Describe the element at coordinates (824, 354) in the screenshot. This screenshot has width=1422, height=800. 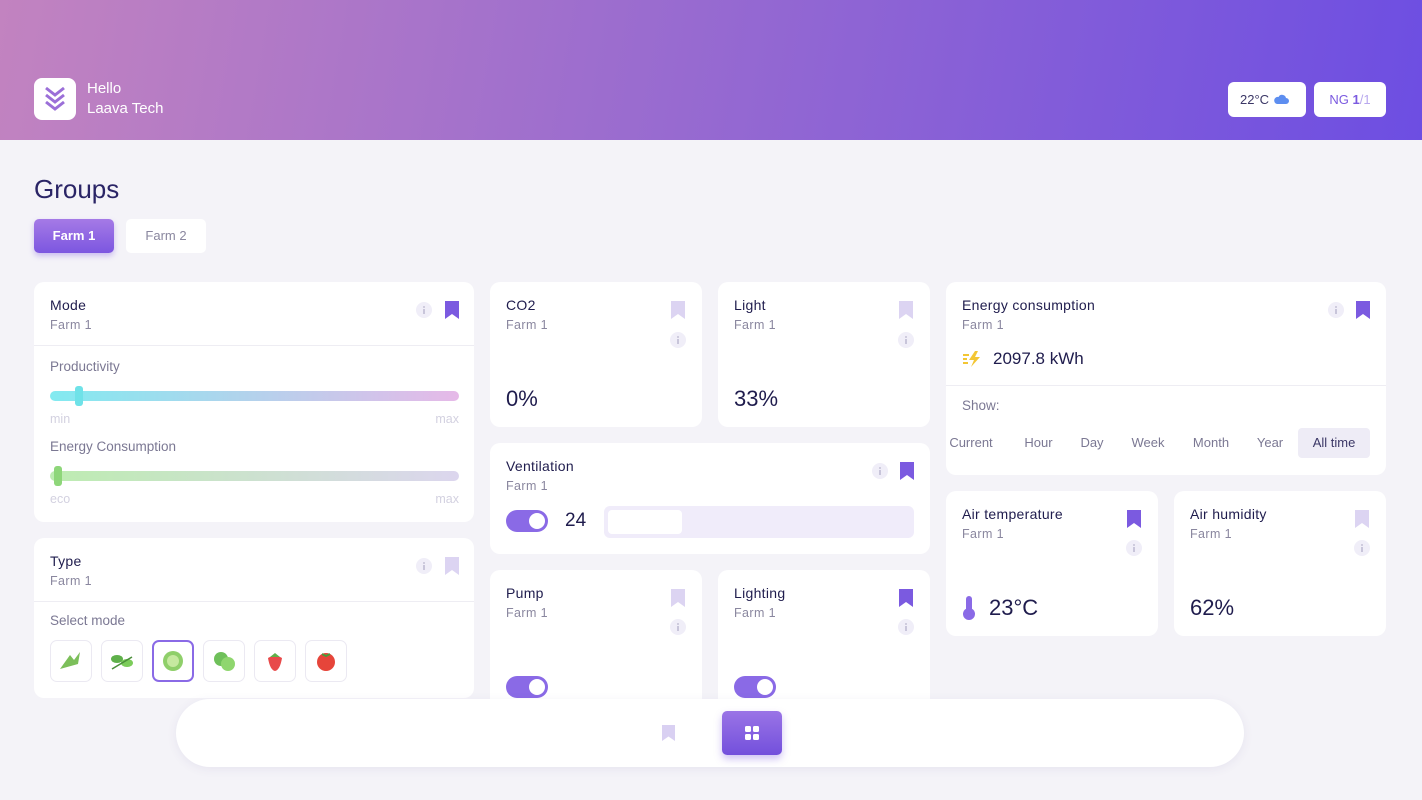
I see `light-card: Light Farm 1 33%` at that location.